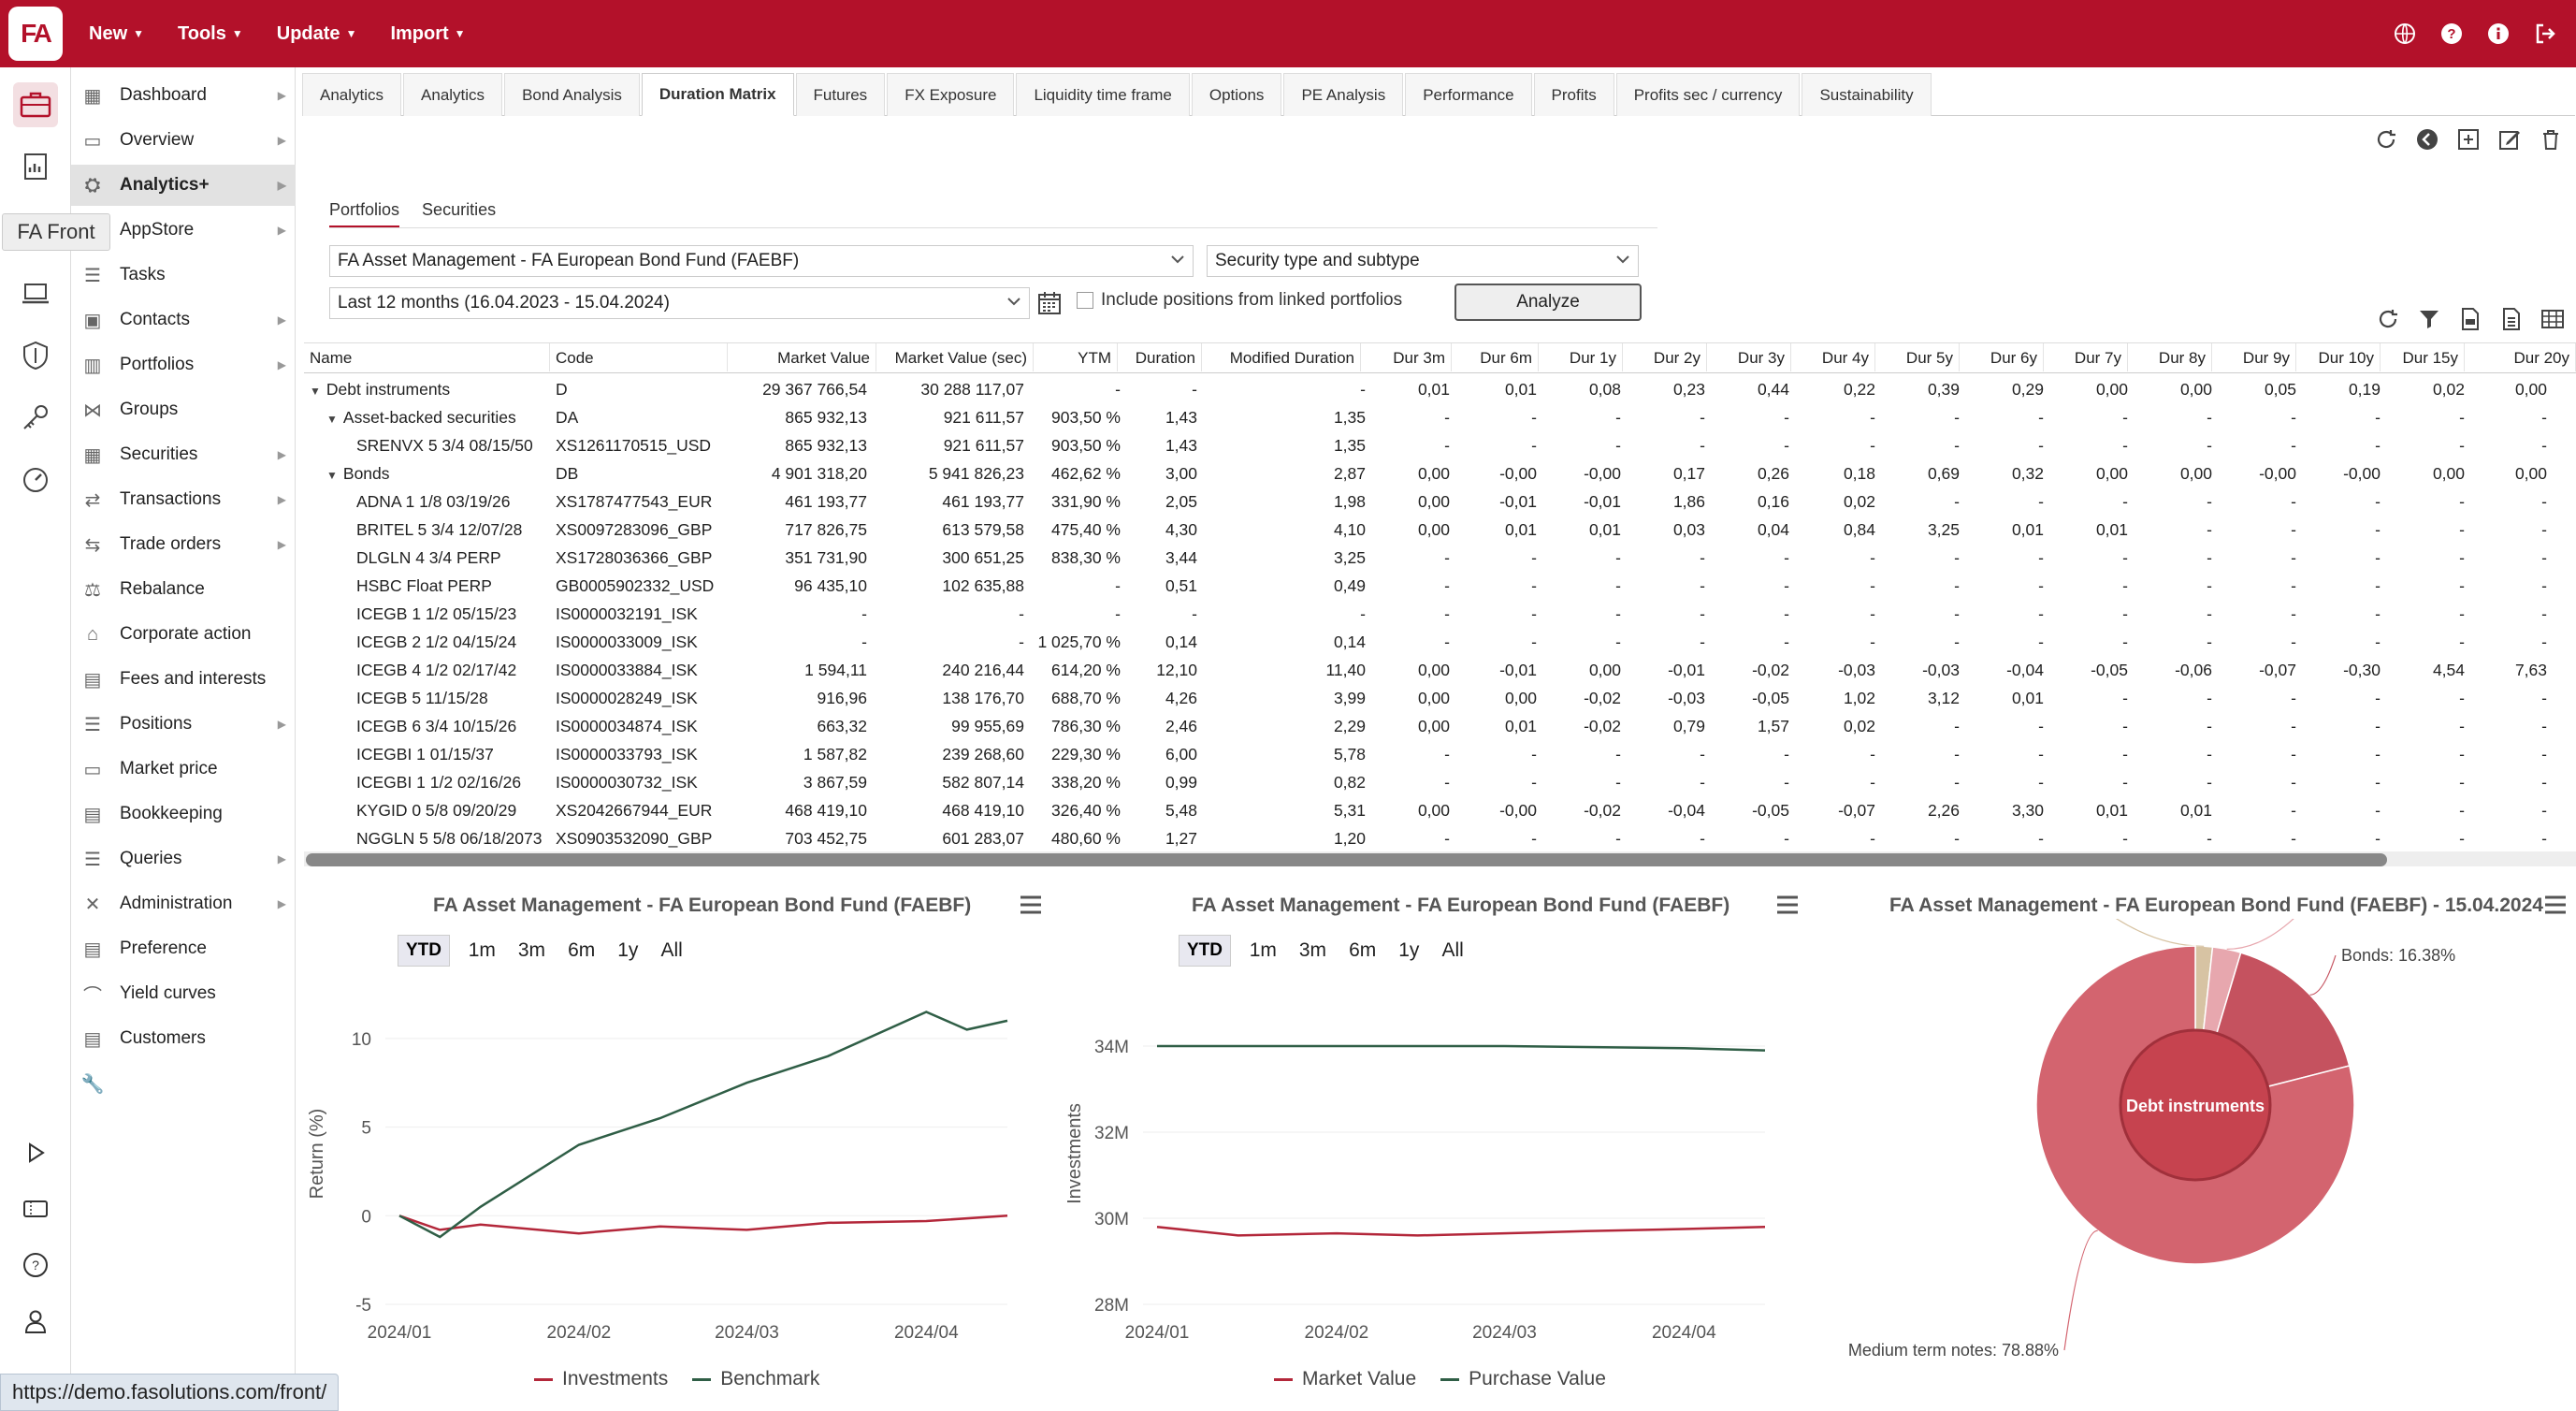 This screenshot has height=1411, width=2576. Describe the element at coordinates (2545, 34) in the screenshot. I see `logout-icon` at that location.